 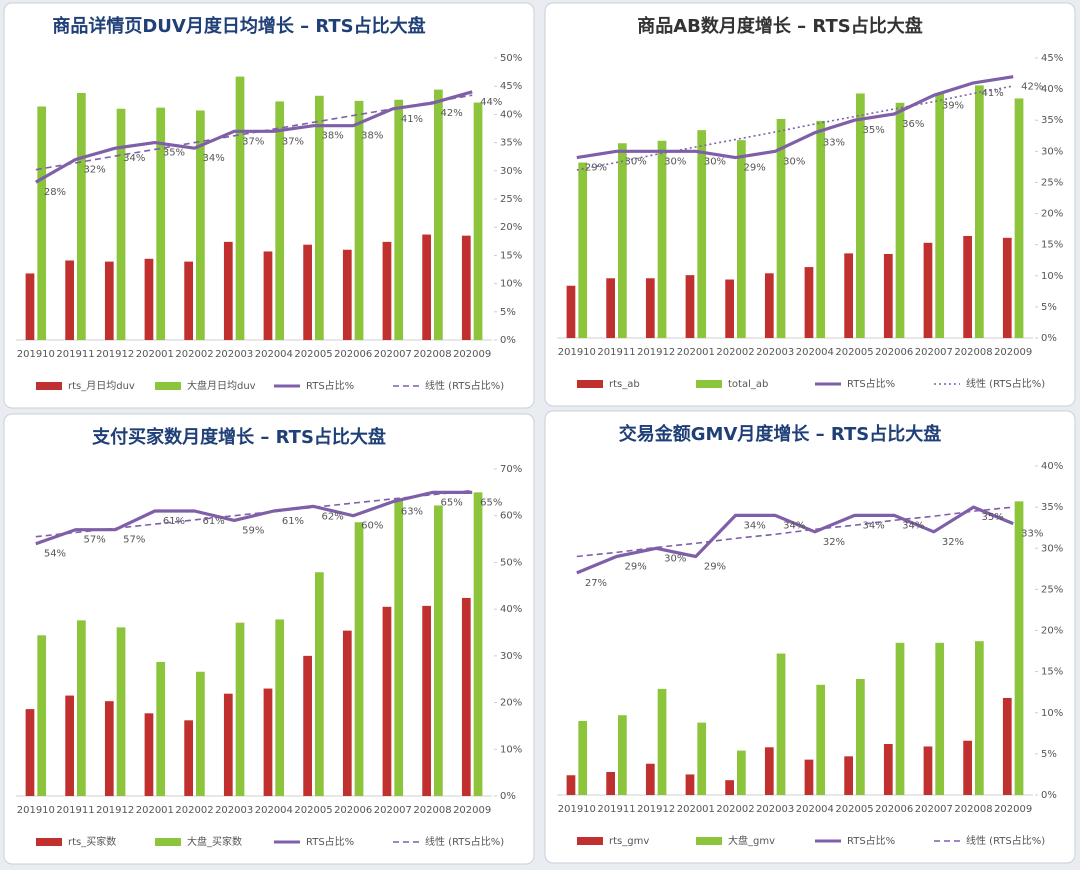 What do you see at coordinates (511, 562) in the screenshot?
I see `y-tick-label: 50%` at bounding box center [511, 562].